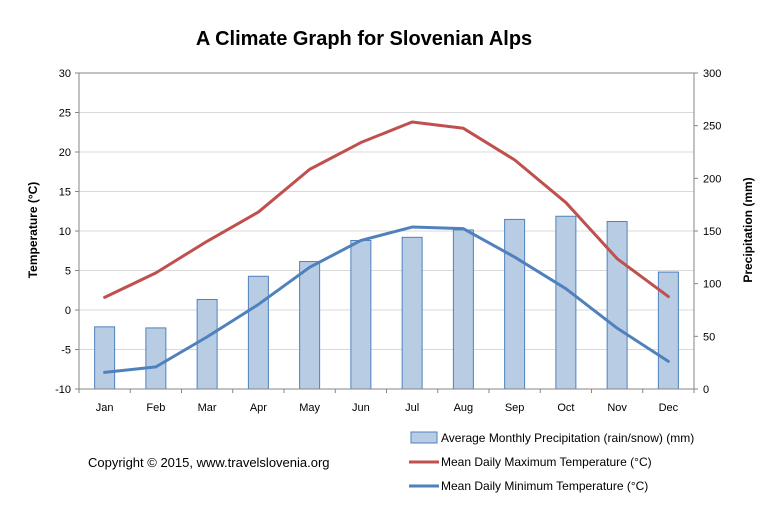 Image resolution: width=778 pixels, height=518 pixels. I want to click on y-left-tick-label: 30, so click(65, 74).